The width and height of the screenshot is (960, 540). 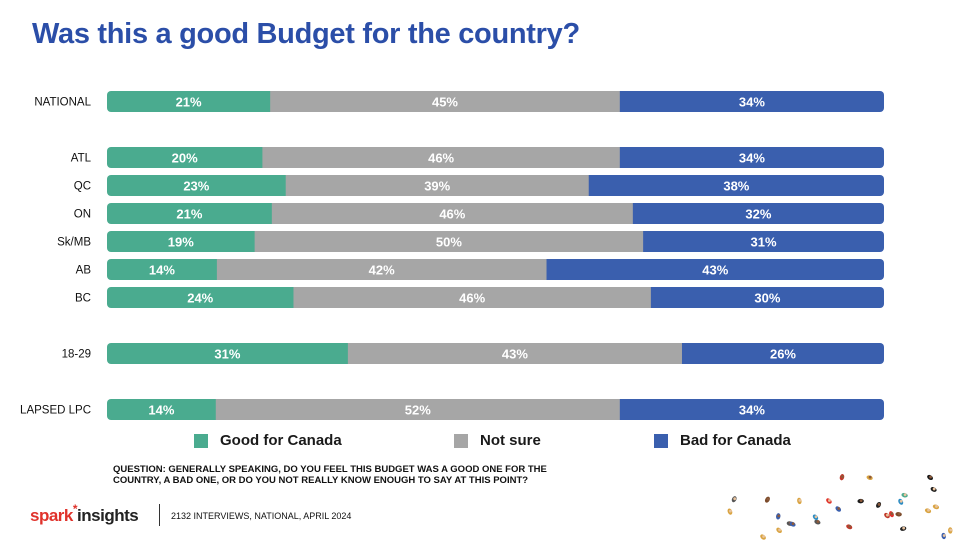 I want to click on data-label: 42%, so click(x=382, y=270).